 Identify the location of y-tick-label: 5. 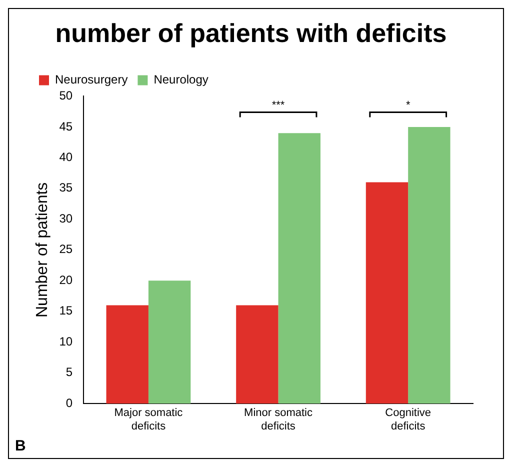
(69, 372).